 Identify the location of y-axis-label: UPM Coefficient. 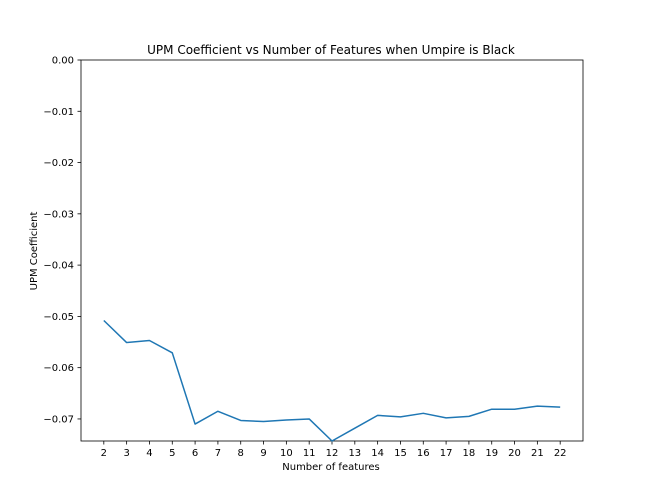
(34, 251).